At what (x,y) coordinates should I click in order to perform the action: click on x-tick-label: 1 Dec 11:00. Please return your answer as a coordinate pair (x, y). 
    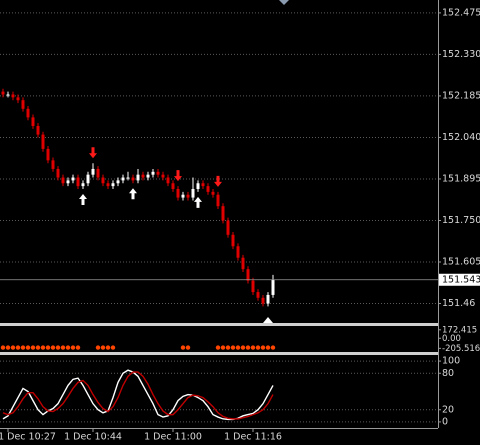
    Looking at the image, I should click on (173, 437).